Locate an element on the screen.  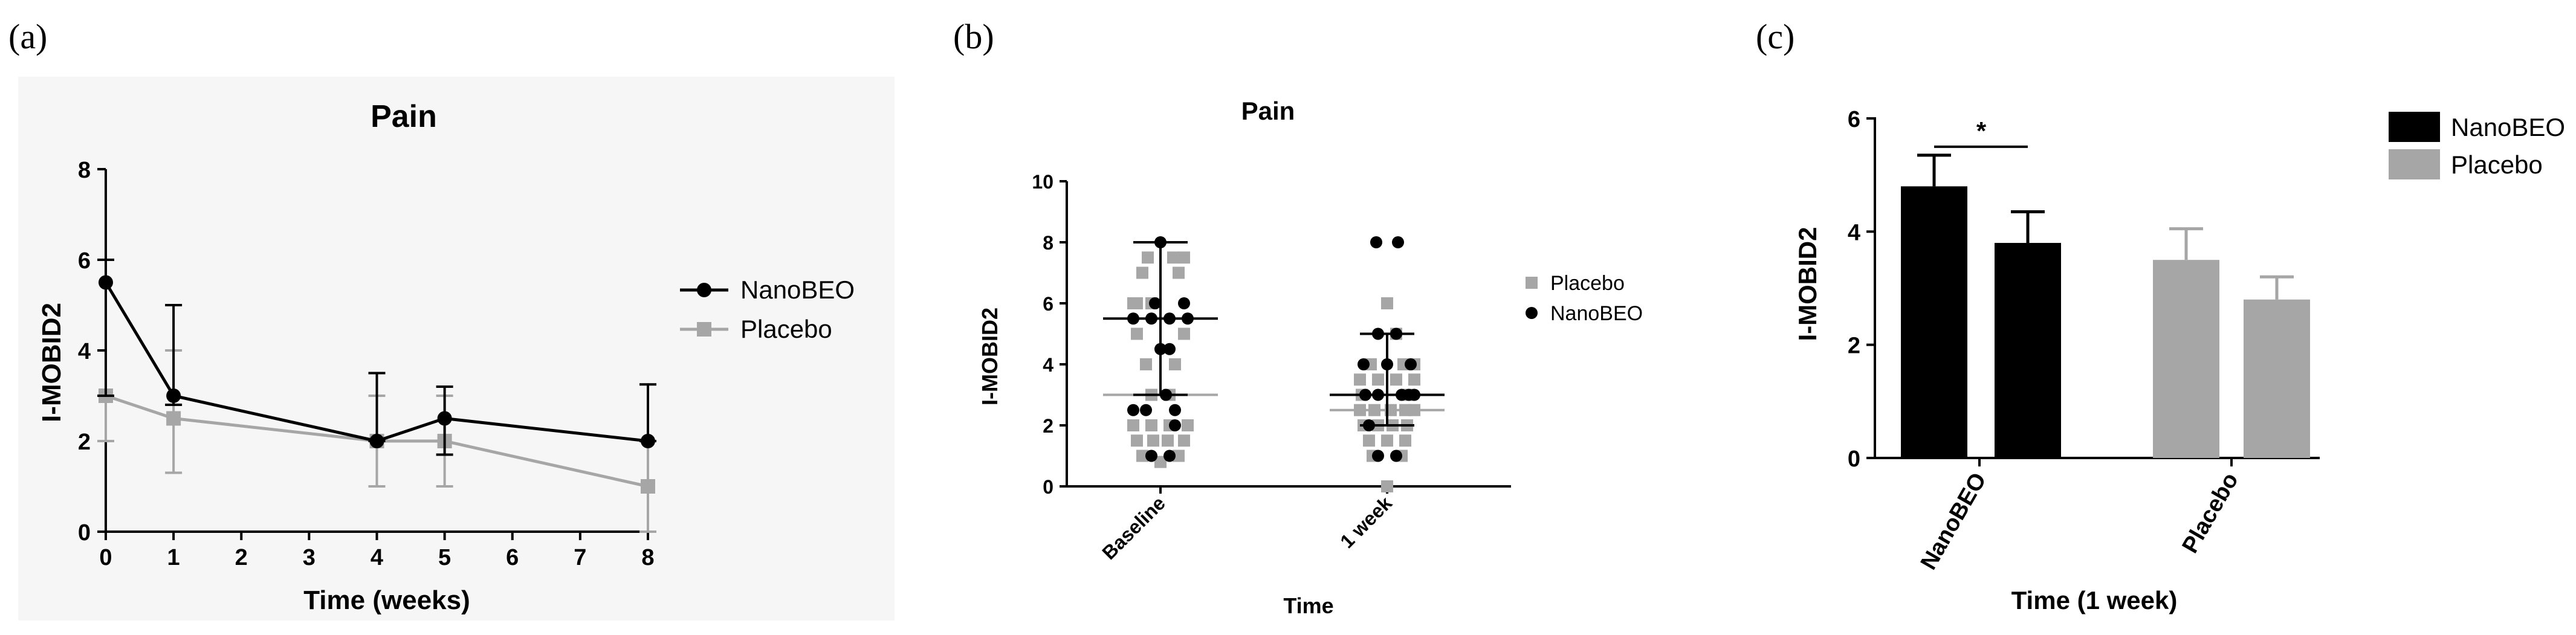
x-axis-label: Time (1 week) is located at coordinates (2094, 600).